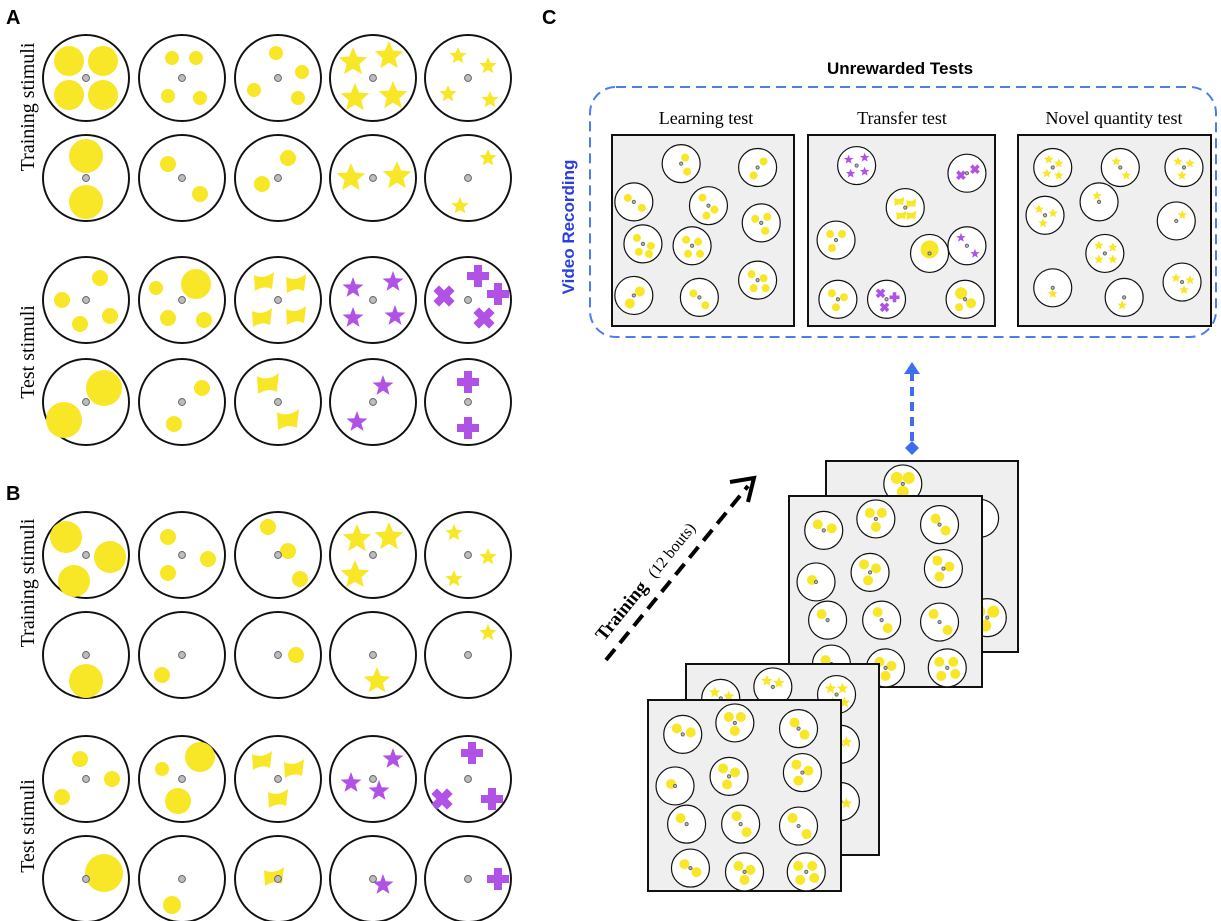 The image size is (1221, 921). What do you see at coordinates (278, 178) in the screenshot?
I see `stimulus-a-train-r2-c3` at bounding box center [278, 178].